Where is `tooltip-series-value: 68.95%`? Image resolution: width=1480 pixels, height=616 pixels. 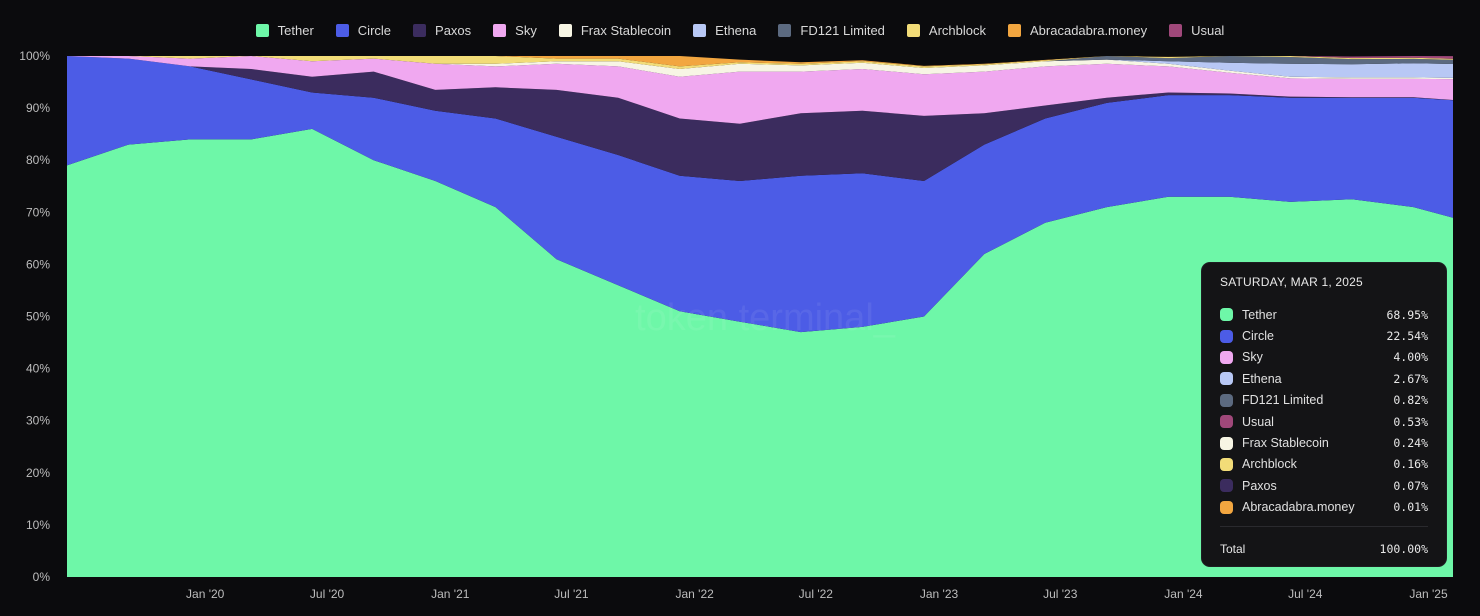
tooltip-series-value: 68.95% is located at coordinates (1407, 314).